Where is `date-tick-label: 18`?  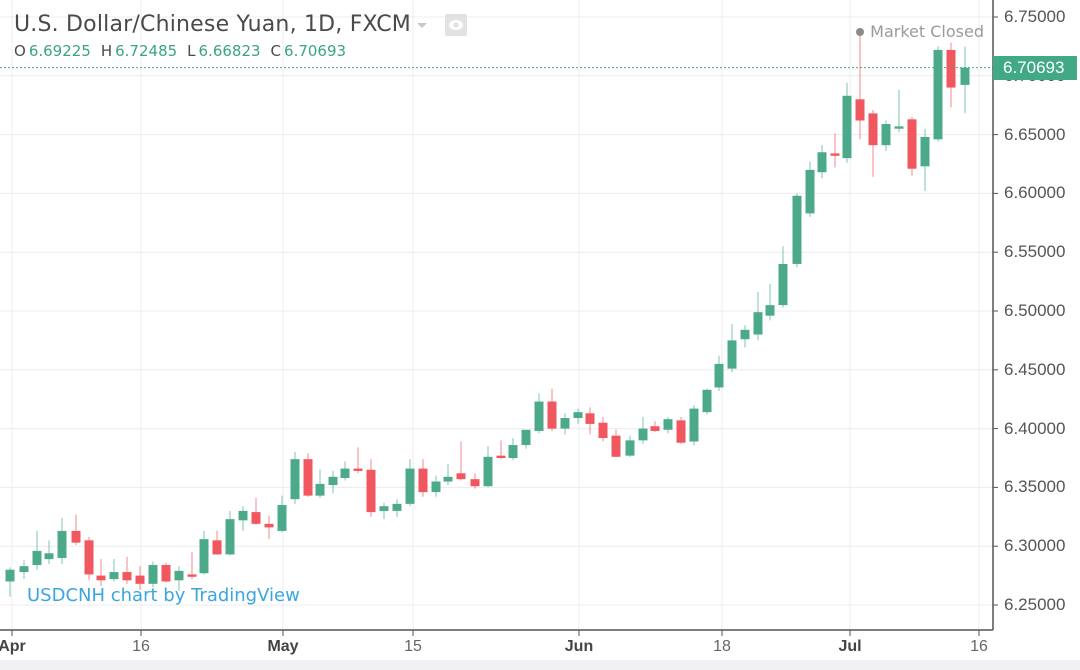 date-tick-label: 18 is located at coordinates (722, 646).